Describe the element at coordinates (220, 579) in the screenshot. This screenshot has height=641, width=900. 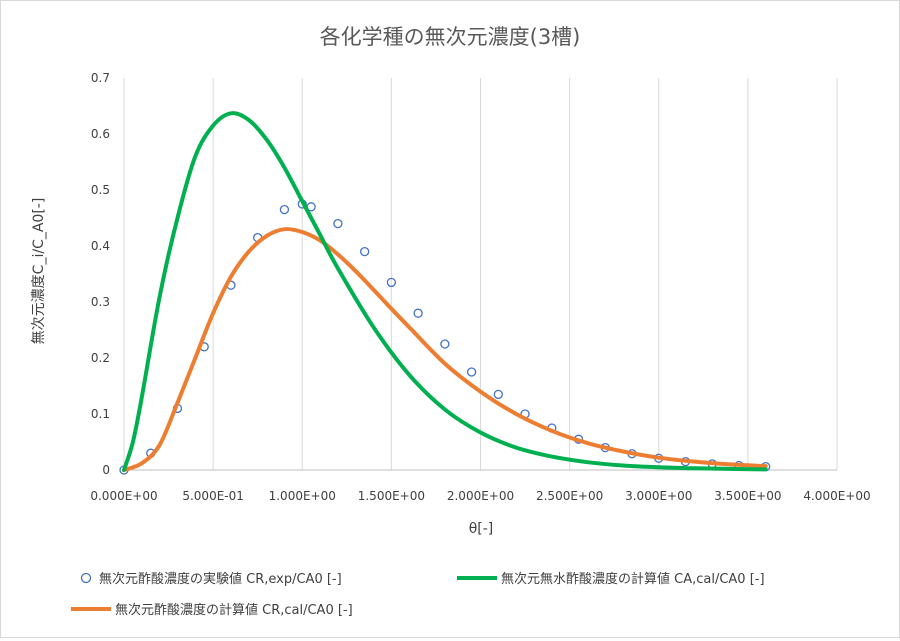
I see `legend-label-exp: 無次元酢酸濃度の実験値 CR,exp/CA0 [-]` at that location.